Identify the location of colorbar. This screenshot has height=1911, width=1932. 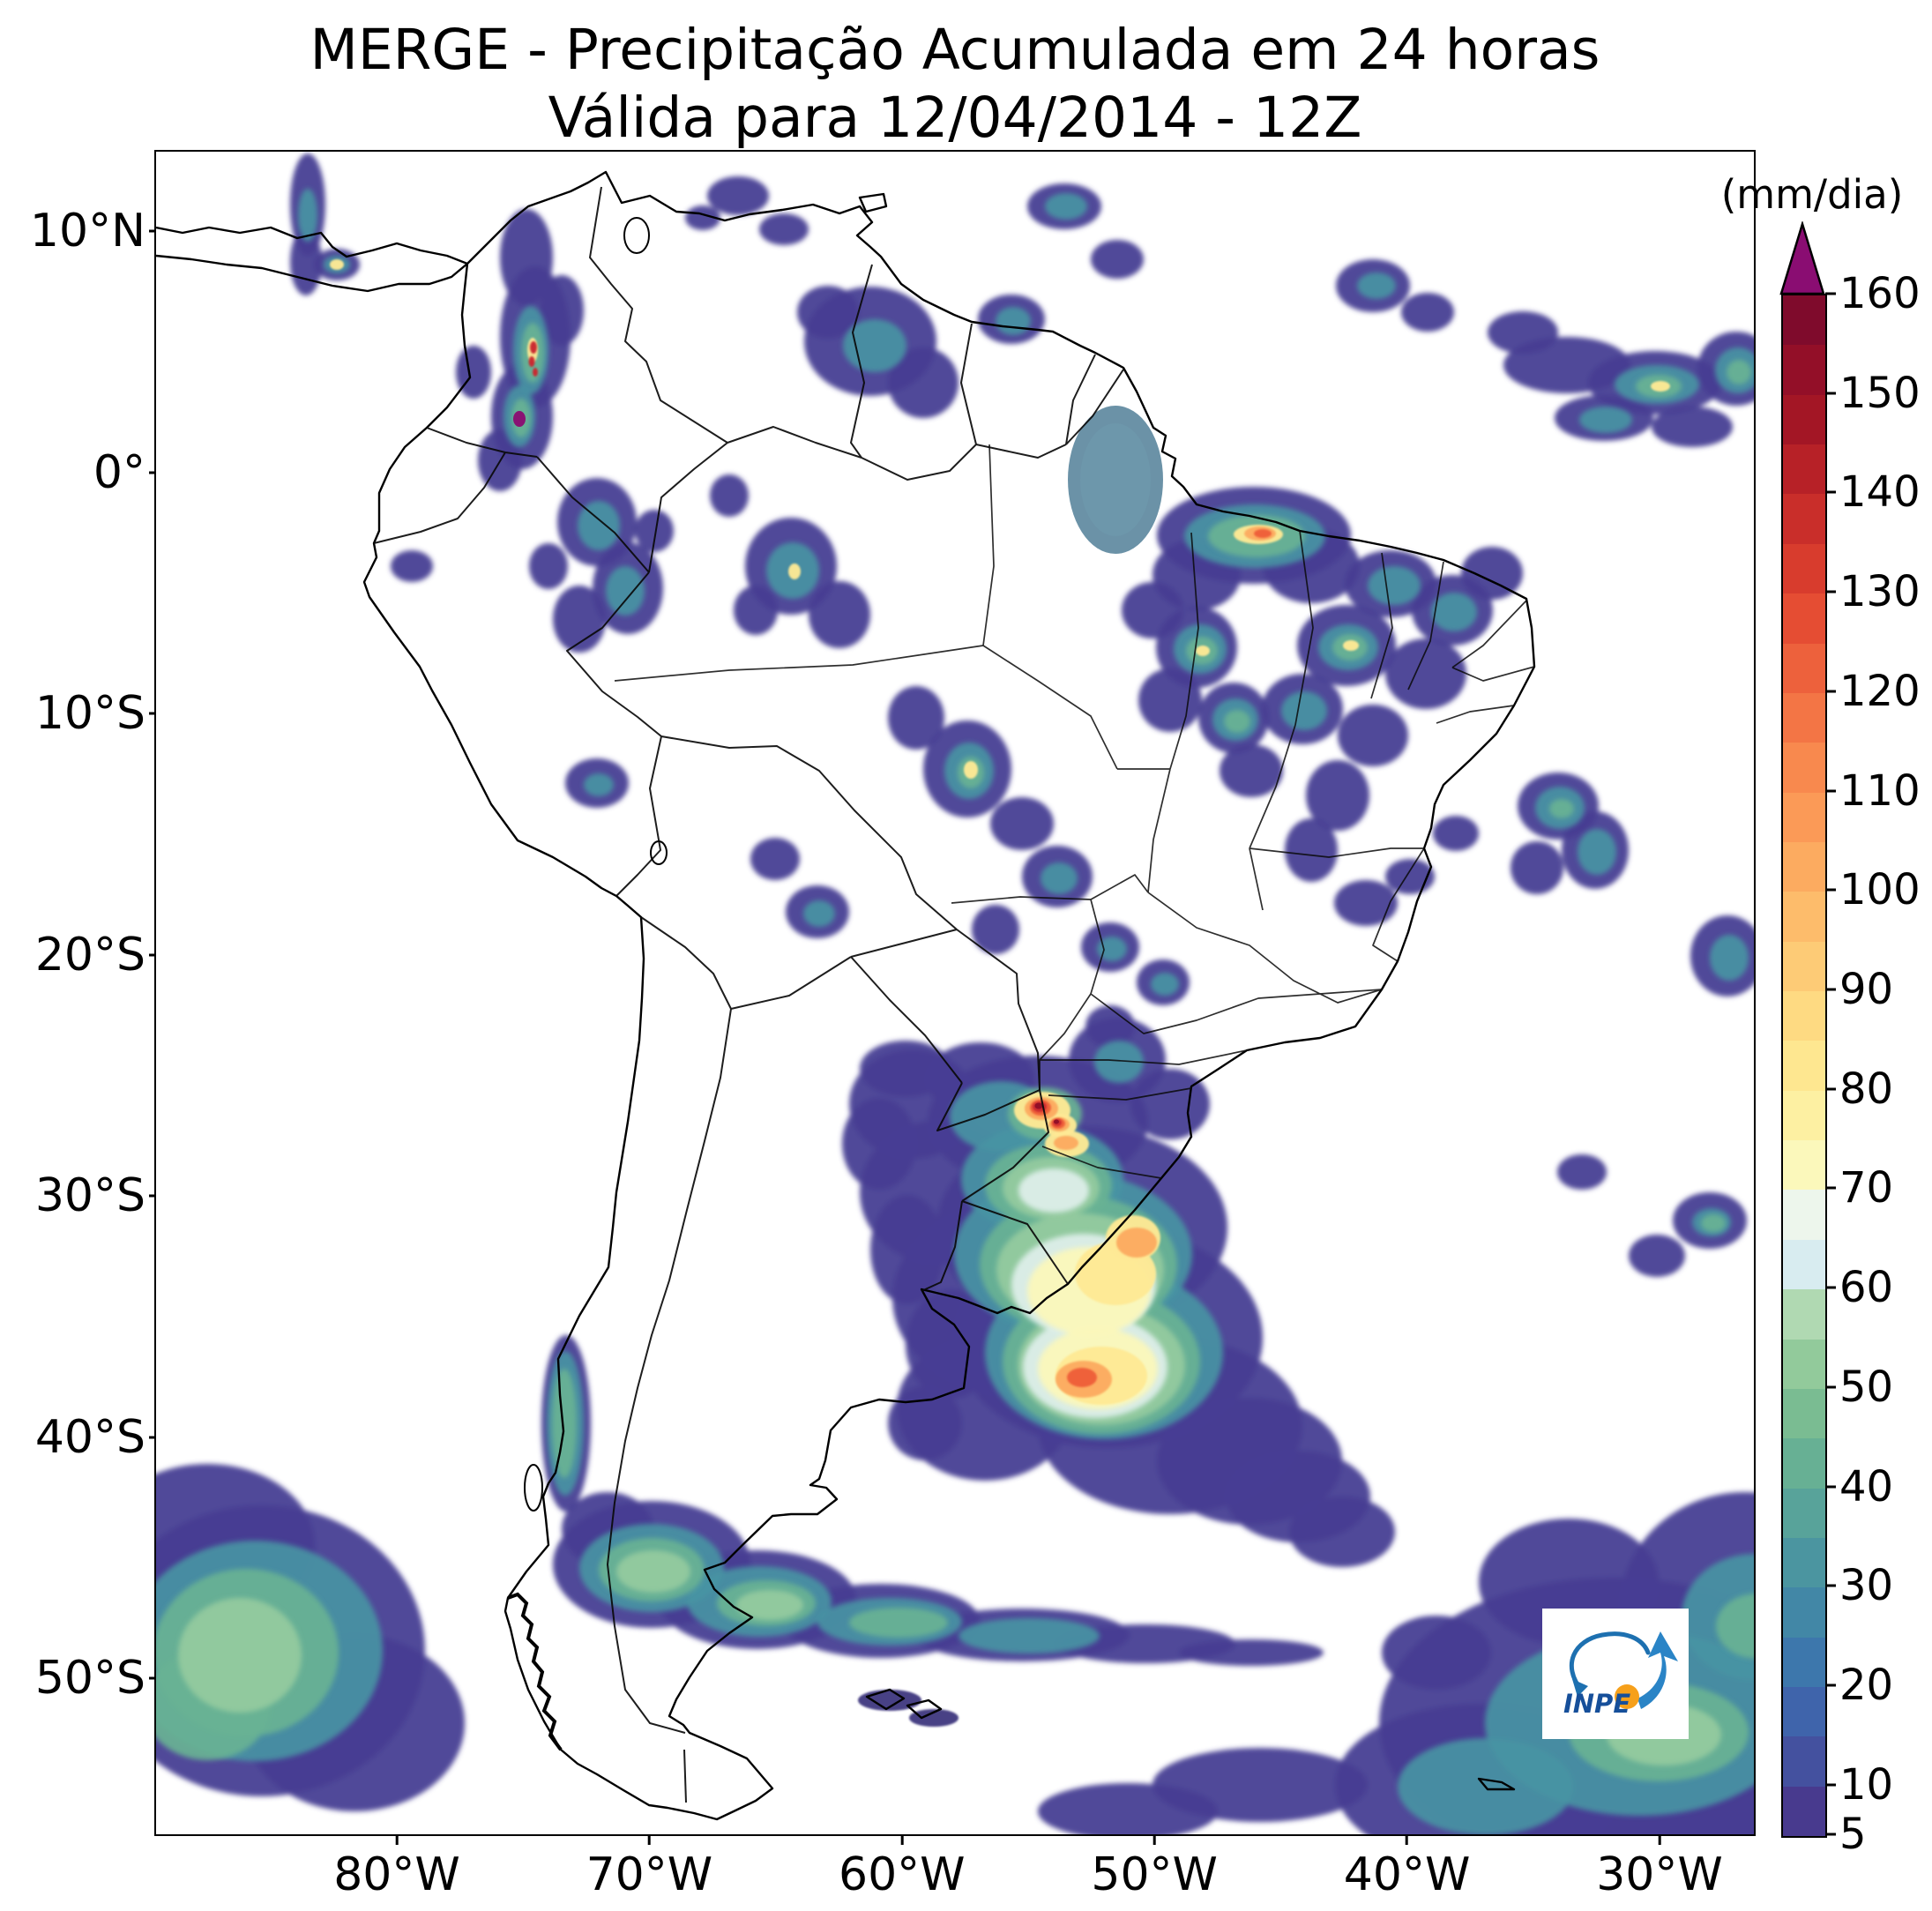
(1804, 1066).